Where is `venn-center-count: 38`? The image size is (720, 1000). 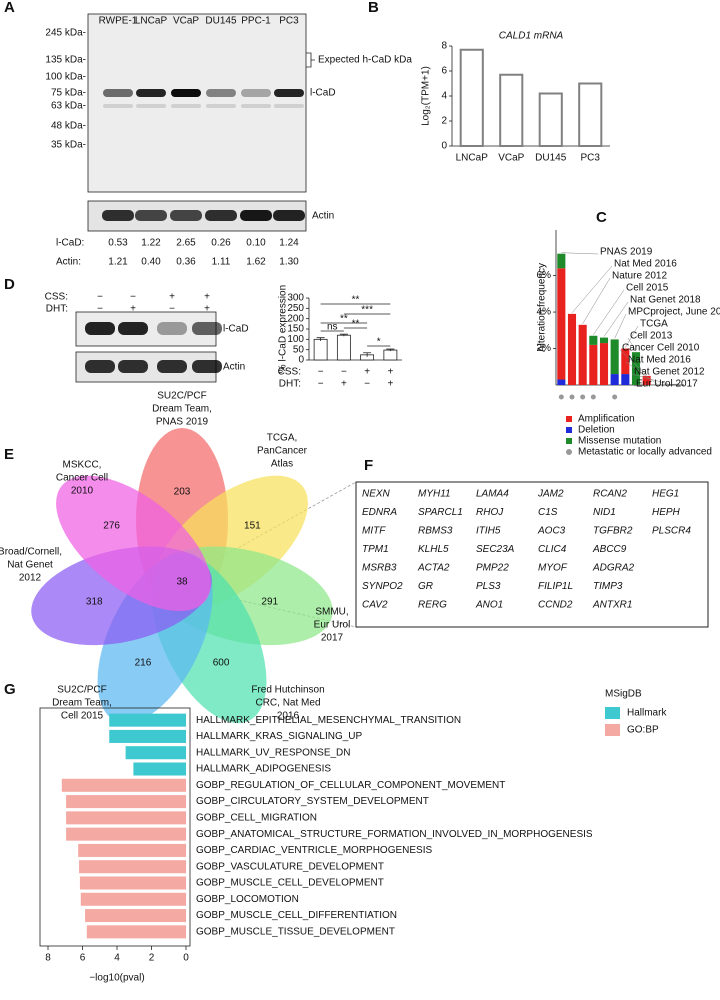 venn-center-count: 38 is located at coordinates (182, 582).